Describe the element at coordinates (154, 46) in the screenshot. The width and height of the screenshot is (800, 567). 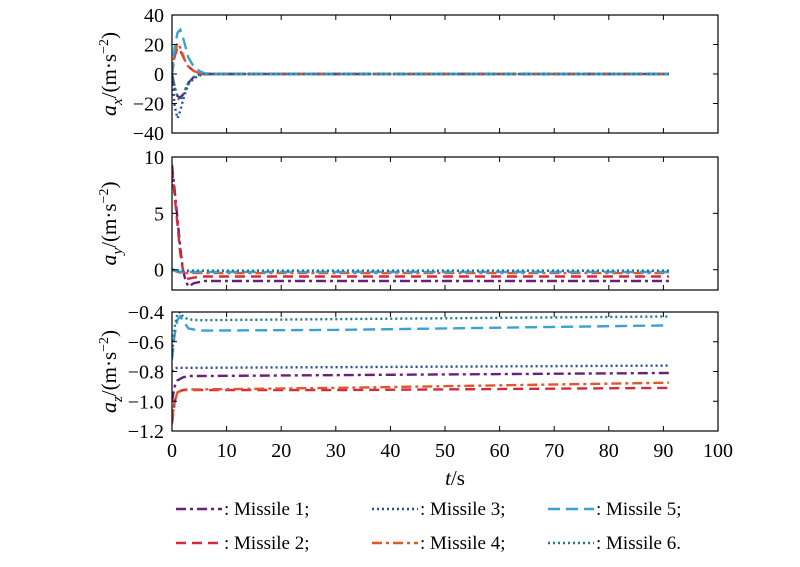
I see `y-tick-label: 20` at that location.